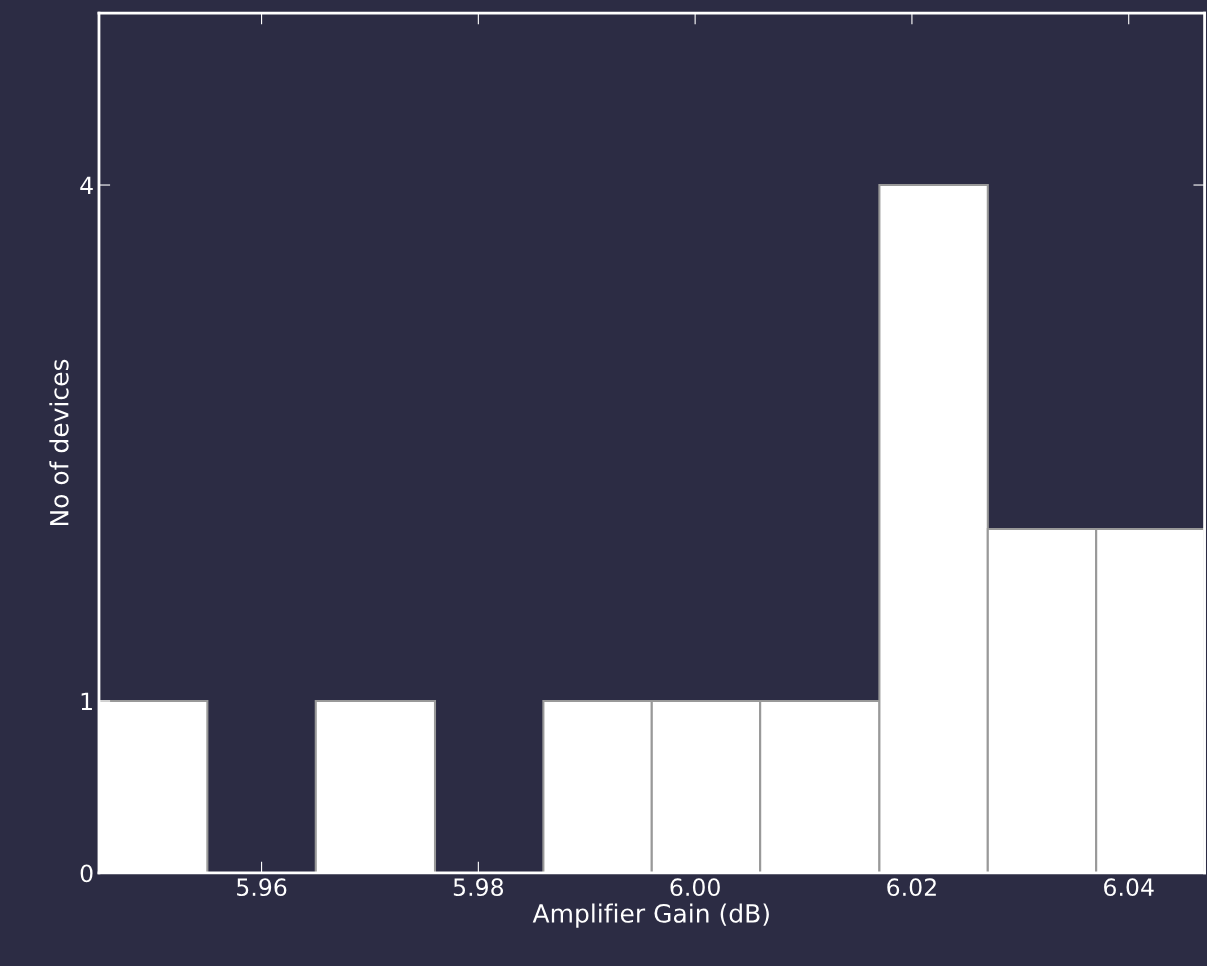  Describe the element at coordinates (650, 915) in the screenshot. I see `x-axis-title: Amplifier Gain (dB)` at that location.